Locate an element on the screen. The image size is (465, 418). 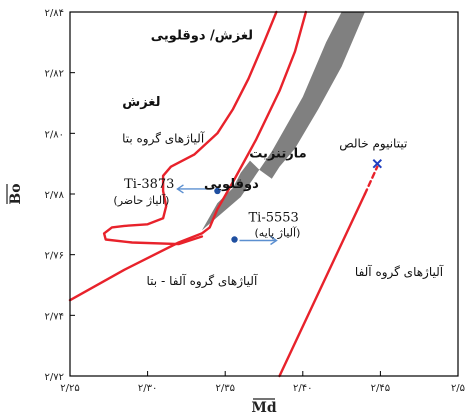
y-tick-label: ۲/۷۲ is located at coordinates (54, 377).